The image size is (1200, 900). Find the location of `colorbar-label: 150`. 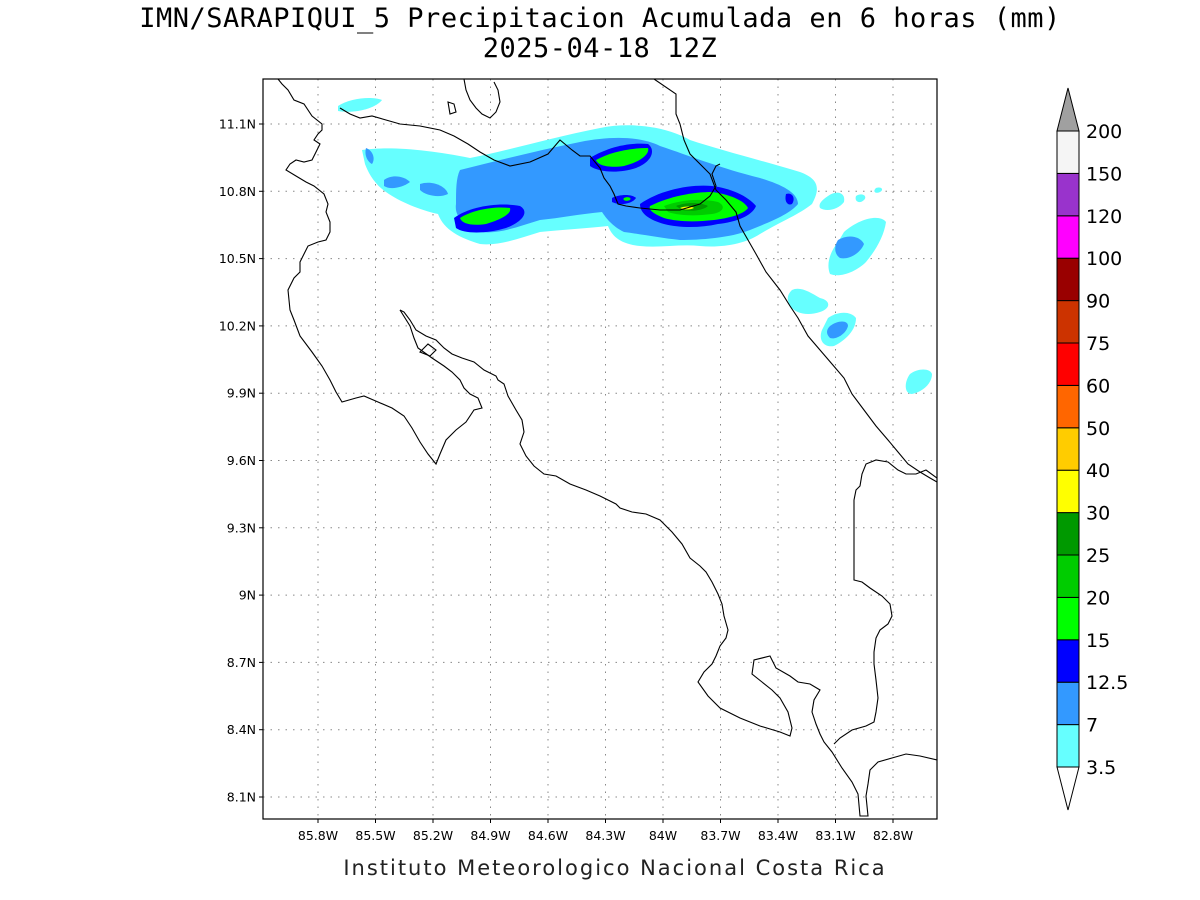

colorbar-label: 150 is located at coordinates (1104, 174).